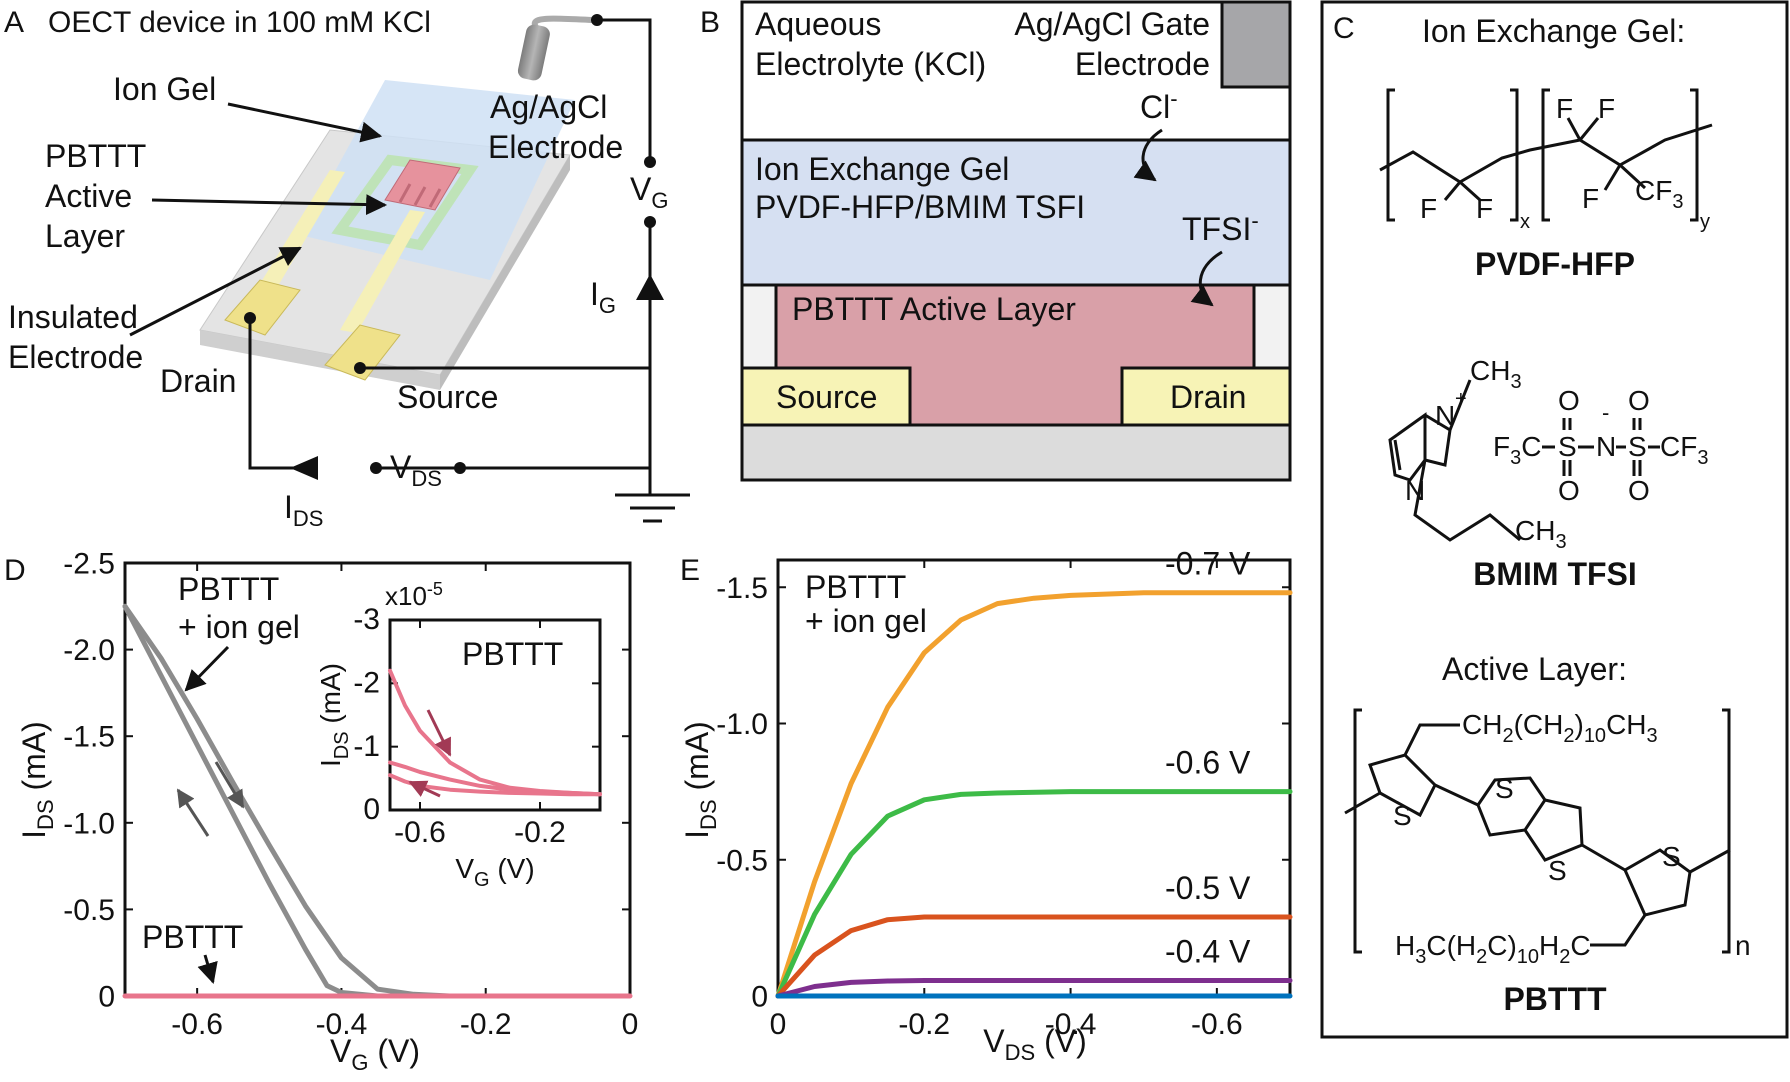  I want to click on label-aqueous-1: Aqueous, so click(818, 24).